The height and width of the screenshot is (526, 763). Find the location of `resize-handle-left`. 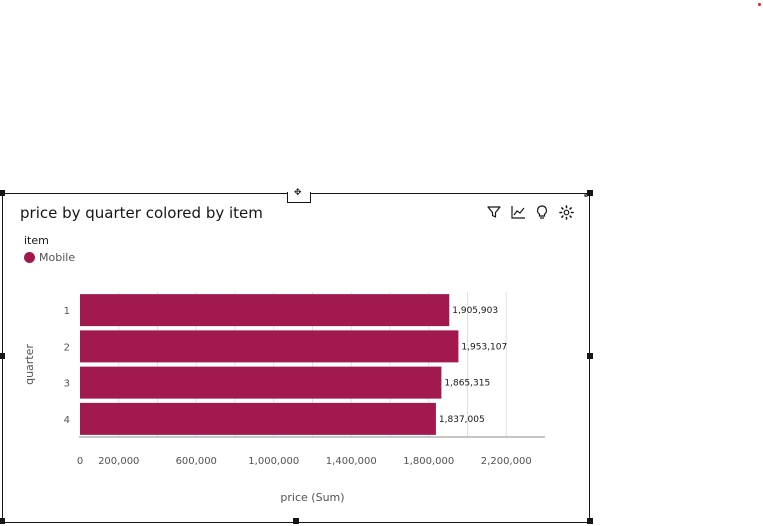

resize-handle-left is located at coordinates (2, 356).